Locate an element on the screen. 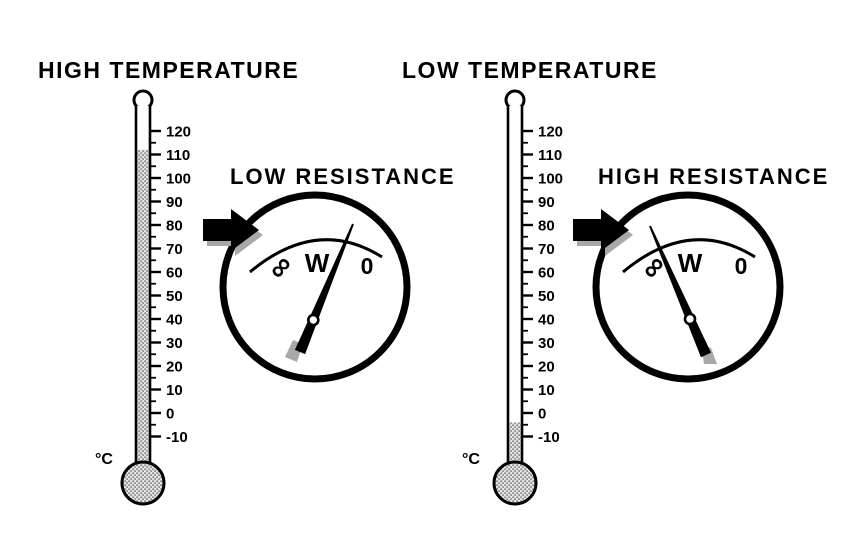 The image size is (864, 534). left-unit-label: °C is located at coordinates (104, 459).